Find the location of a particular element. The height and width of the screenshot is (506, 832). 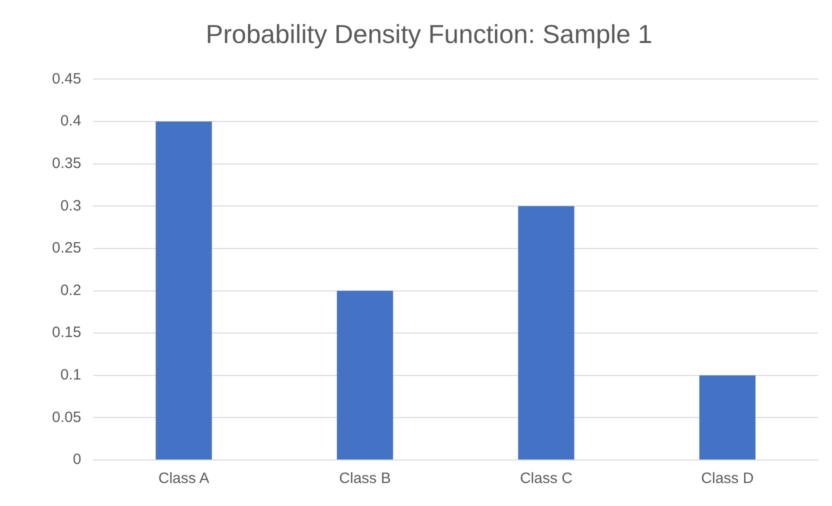

x-tick-label: Class C is located at coordinates (546, 479).